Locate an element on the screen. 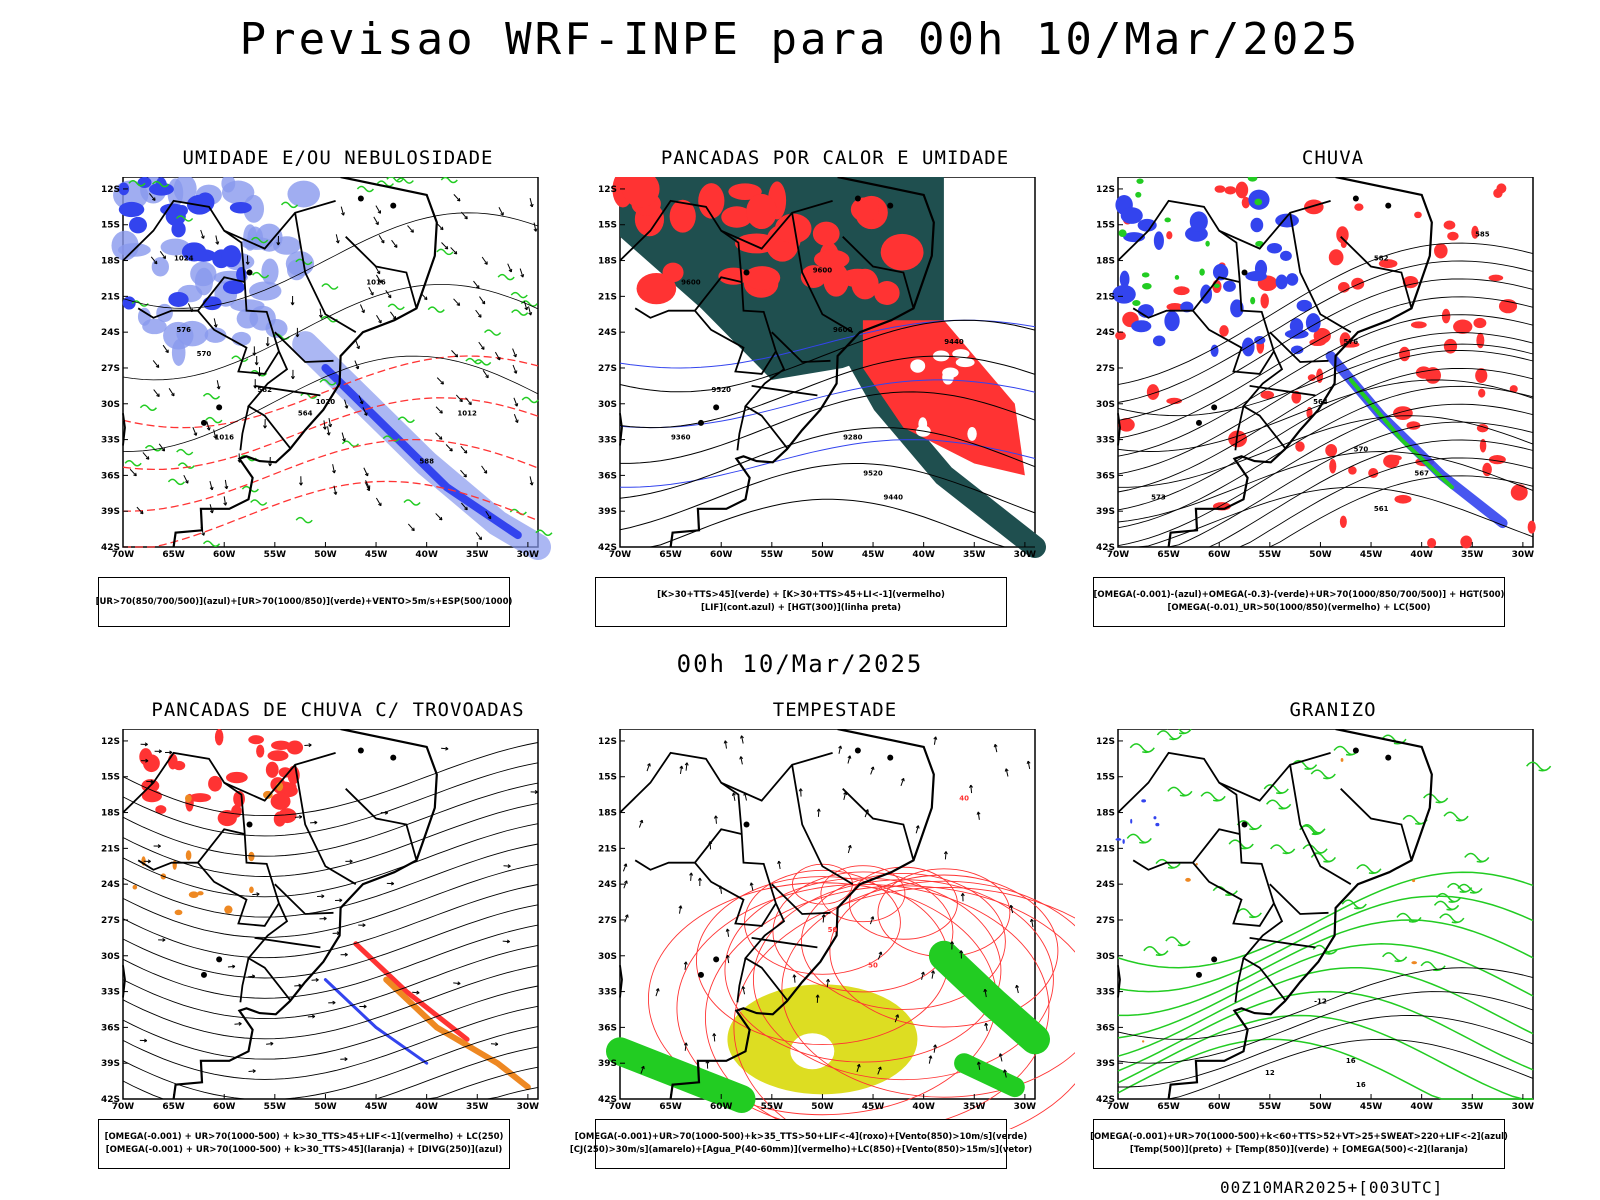 This screenshot has height=1200, width=1600. lon-tick-label: 35W is located at coordinates (1472, 555).